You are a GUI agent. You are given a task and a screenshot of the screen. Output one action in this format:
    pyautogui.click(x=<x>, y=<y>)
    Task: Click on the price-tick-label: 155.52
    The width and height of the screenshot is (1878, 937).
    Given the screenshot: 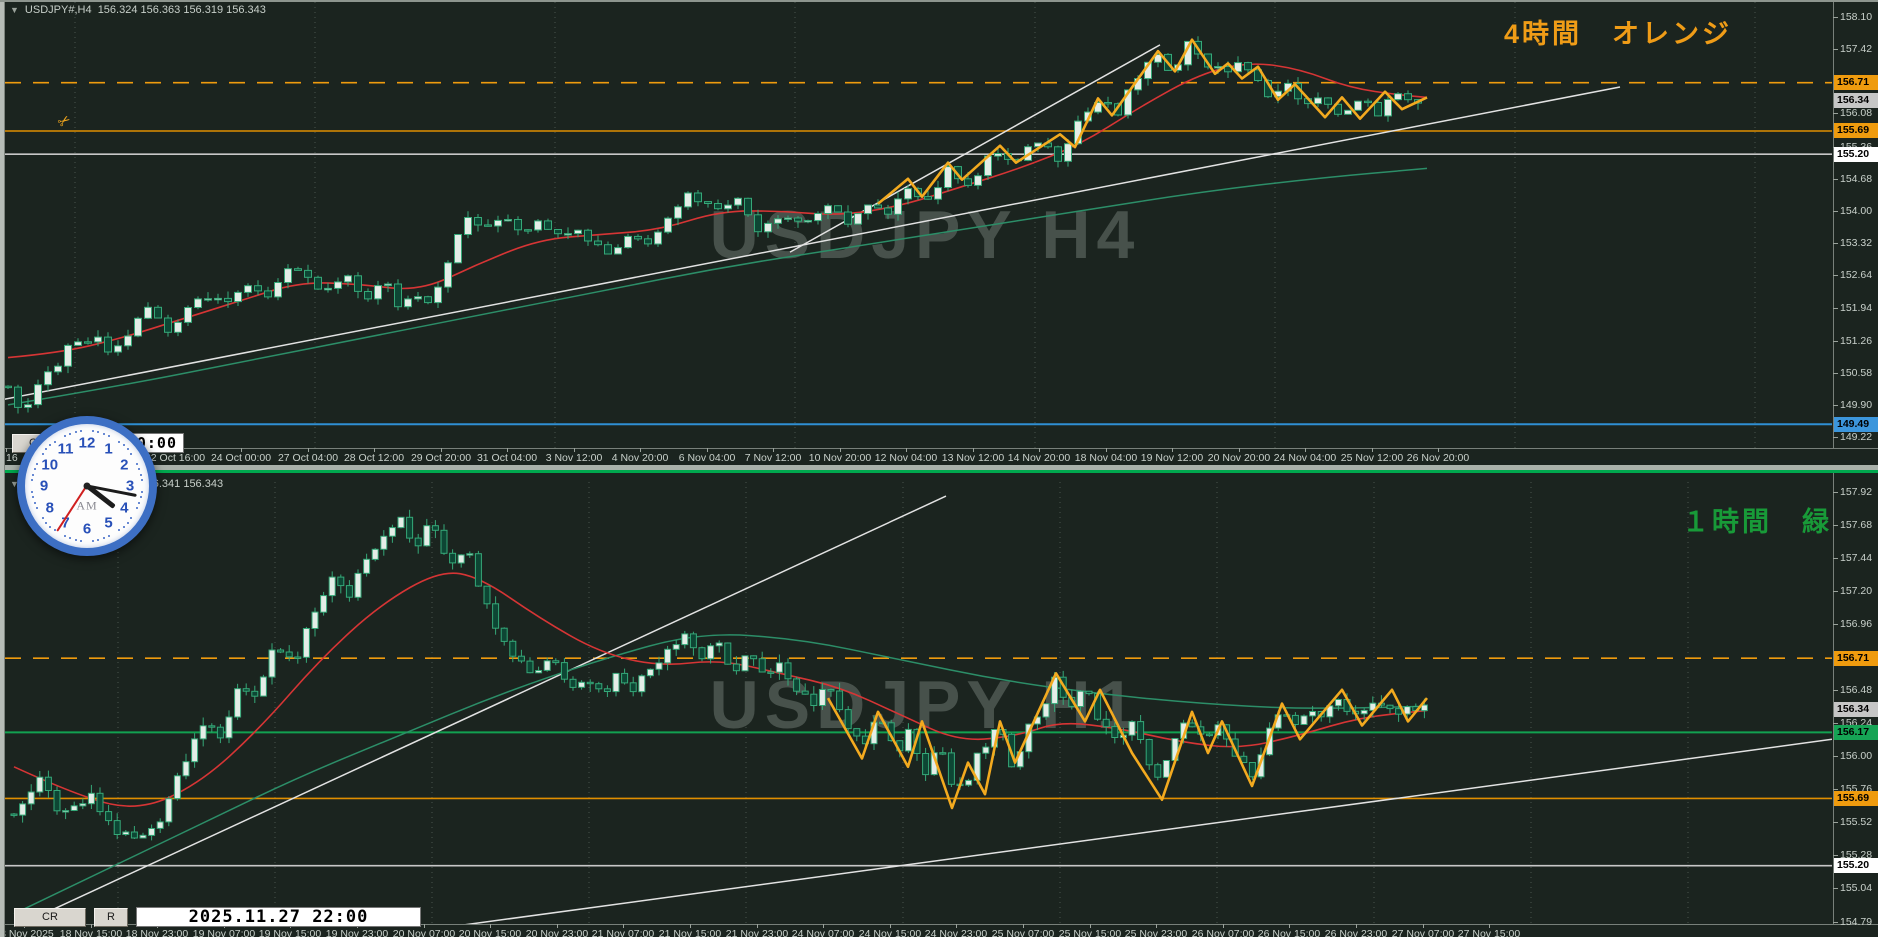 What is the action you would take?
    pyautogui.click(x=1856, y=822)
    